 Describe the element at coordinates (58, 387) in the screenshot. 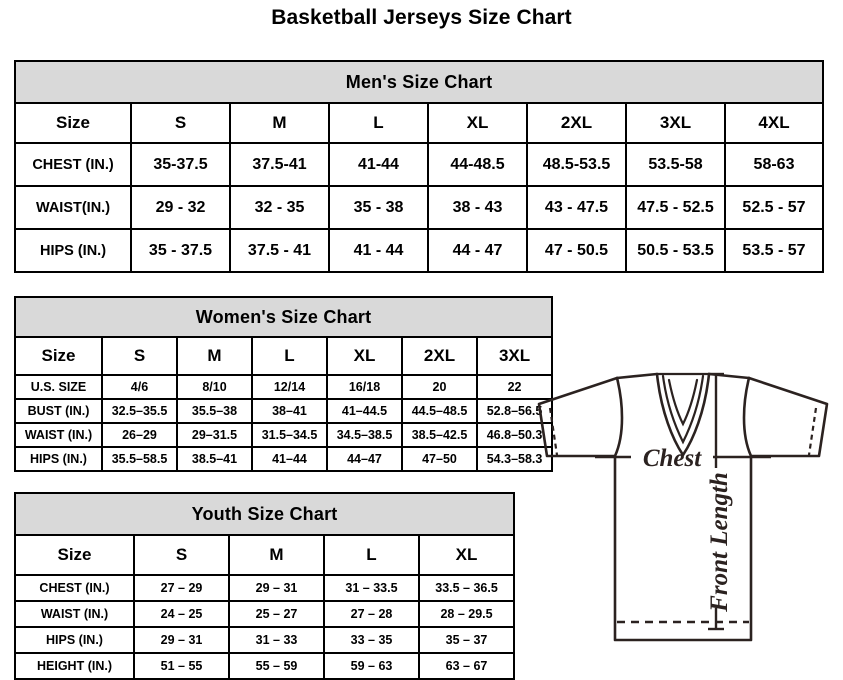

I see `womens-row-label-us-size: U.S. SIZE` at that location.